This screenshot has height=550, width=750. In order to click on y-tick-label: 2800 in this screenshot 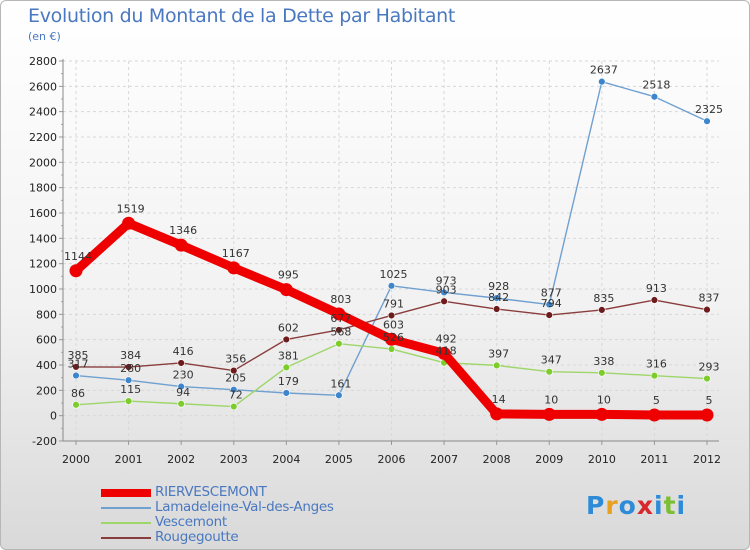, I will do `click(43, 61)`.